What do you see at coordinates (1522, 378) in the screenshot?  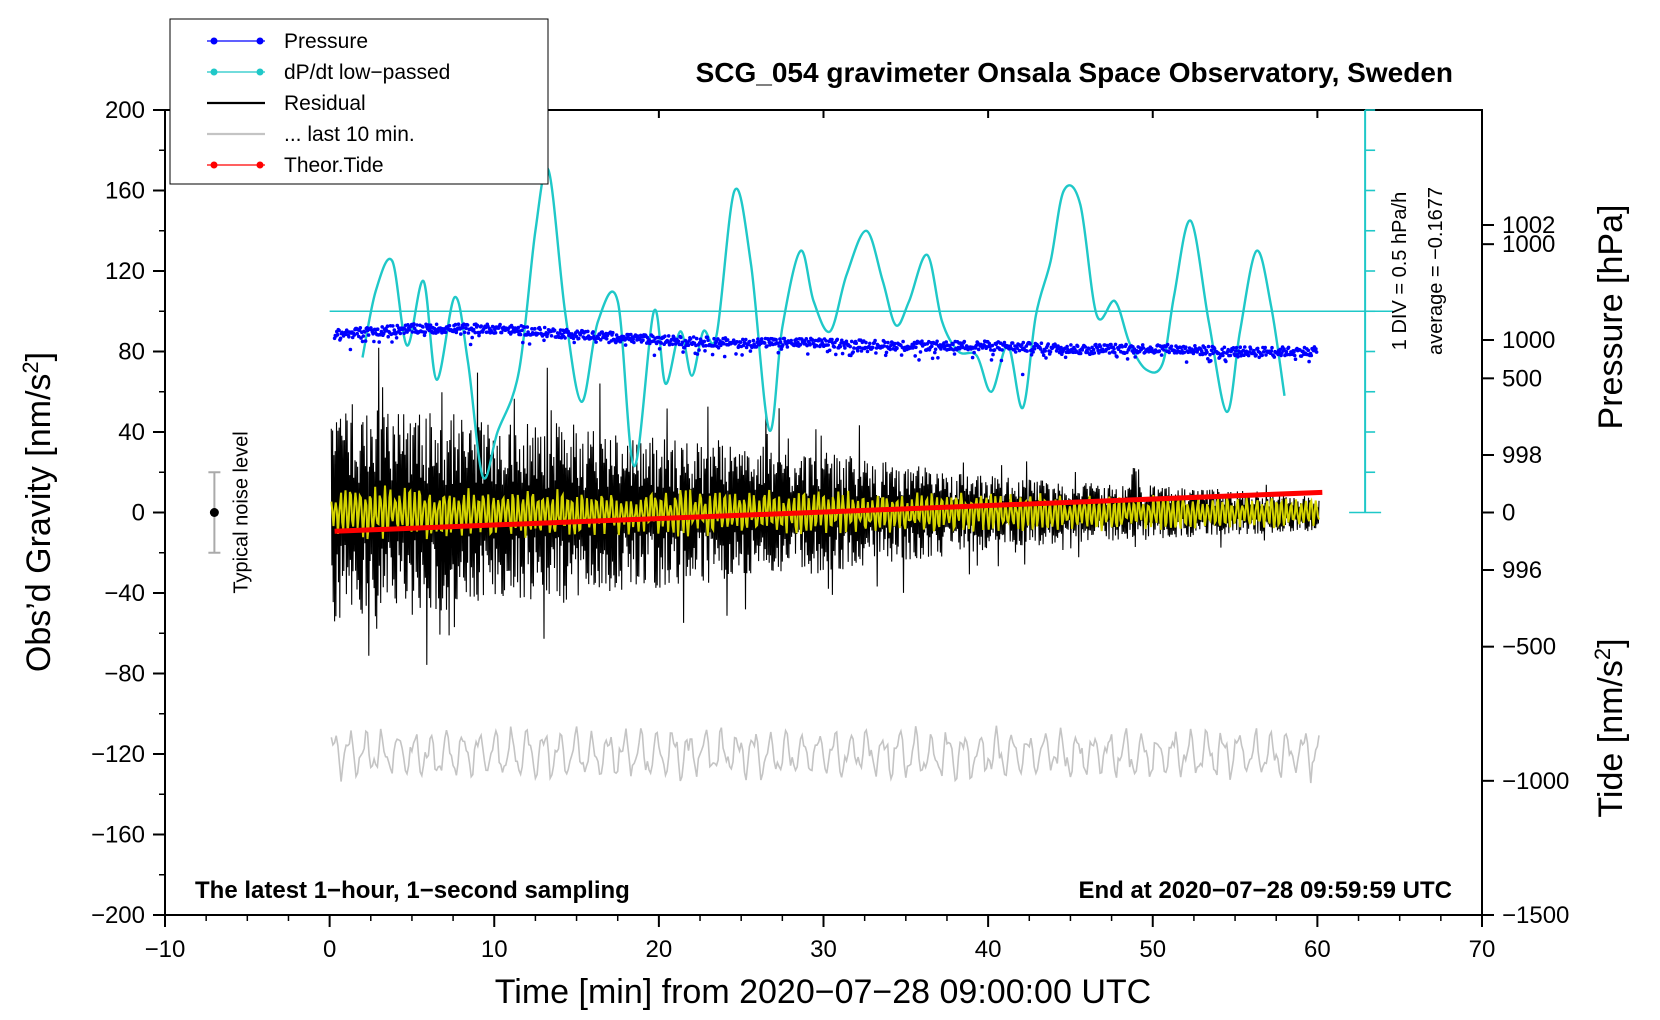 I see `tide-tick-label: 500` at bounding box center [1522, 378].